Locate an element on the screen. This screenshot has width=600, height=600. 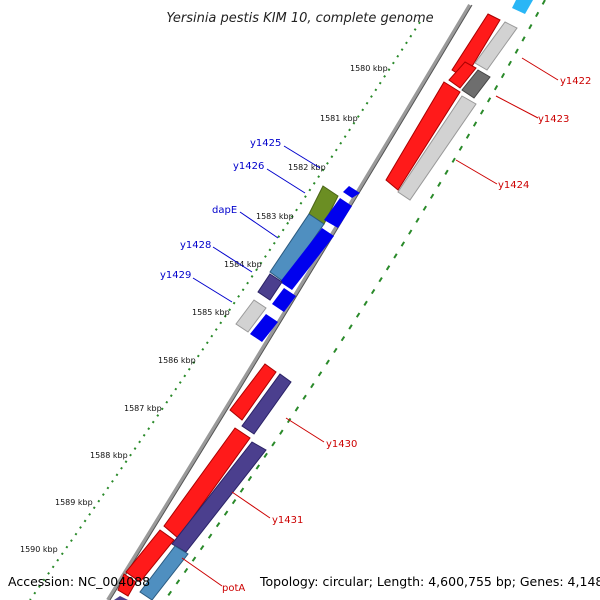
gene-y1430-forward is located at coordinates (253, 392).